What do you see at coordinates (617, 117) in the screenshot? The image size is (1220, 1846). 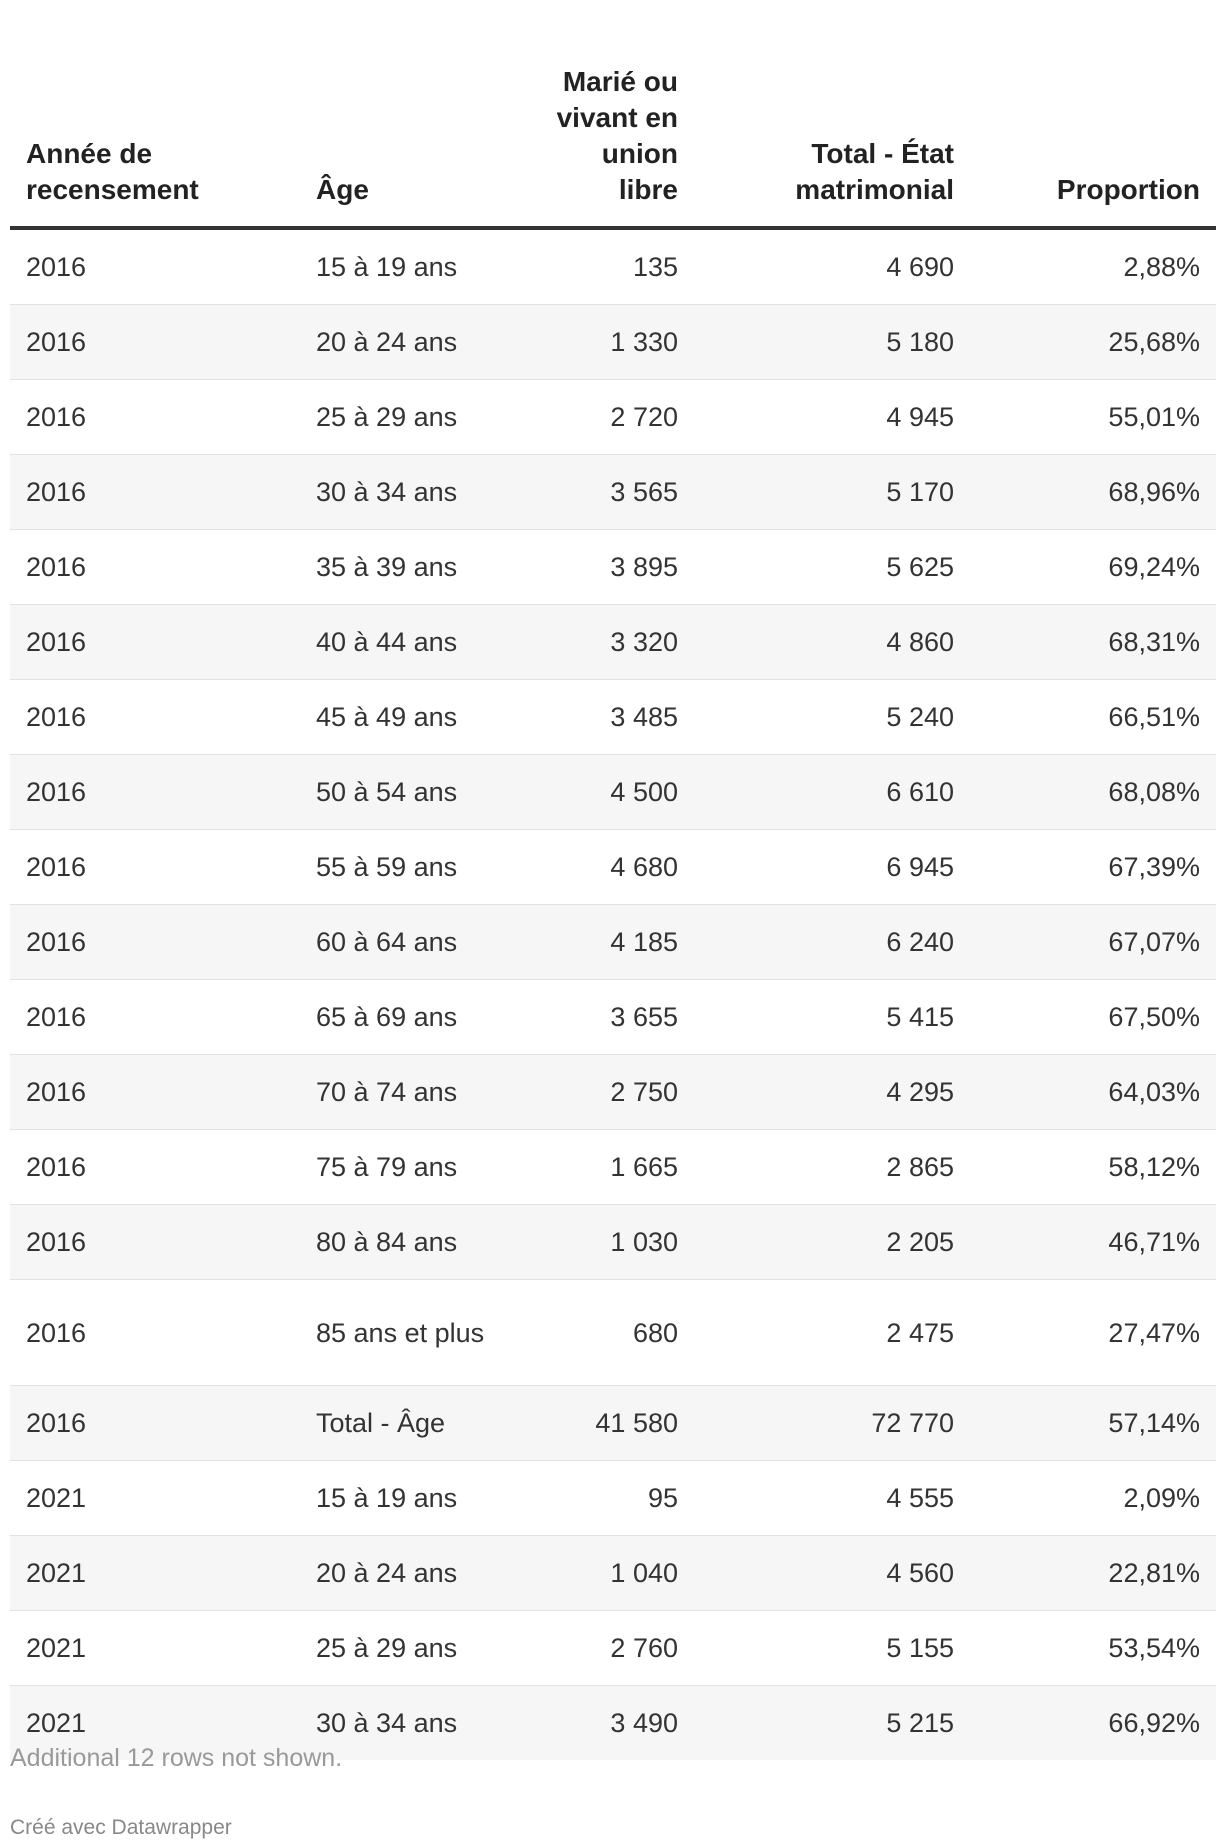 I see `header-text-line: vivant en` at bounding box center [617, 117].